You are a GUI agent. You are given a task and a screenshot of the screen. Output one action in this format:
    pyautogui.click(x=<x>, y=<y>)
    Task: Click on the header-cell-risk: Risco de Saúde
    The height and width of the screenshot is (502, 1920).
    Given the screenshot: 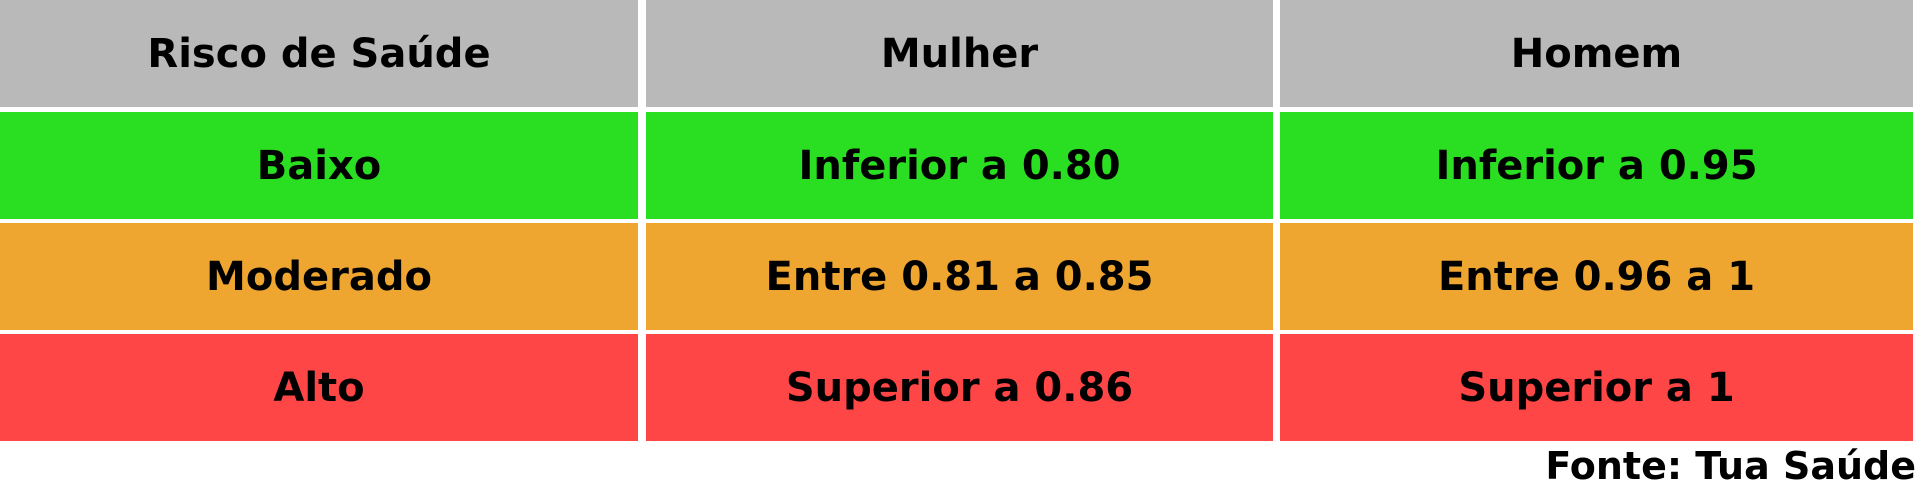 What is the action you would take?
    pyautogui.click(x=319, y=53)
    